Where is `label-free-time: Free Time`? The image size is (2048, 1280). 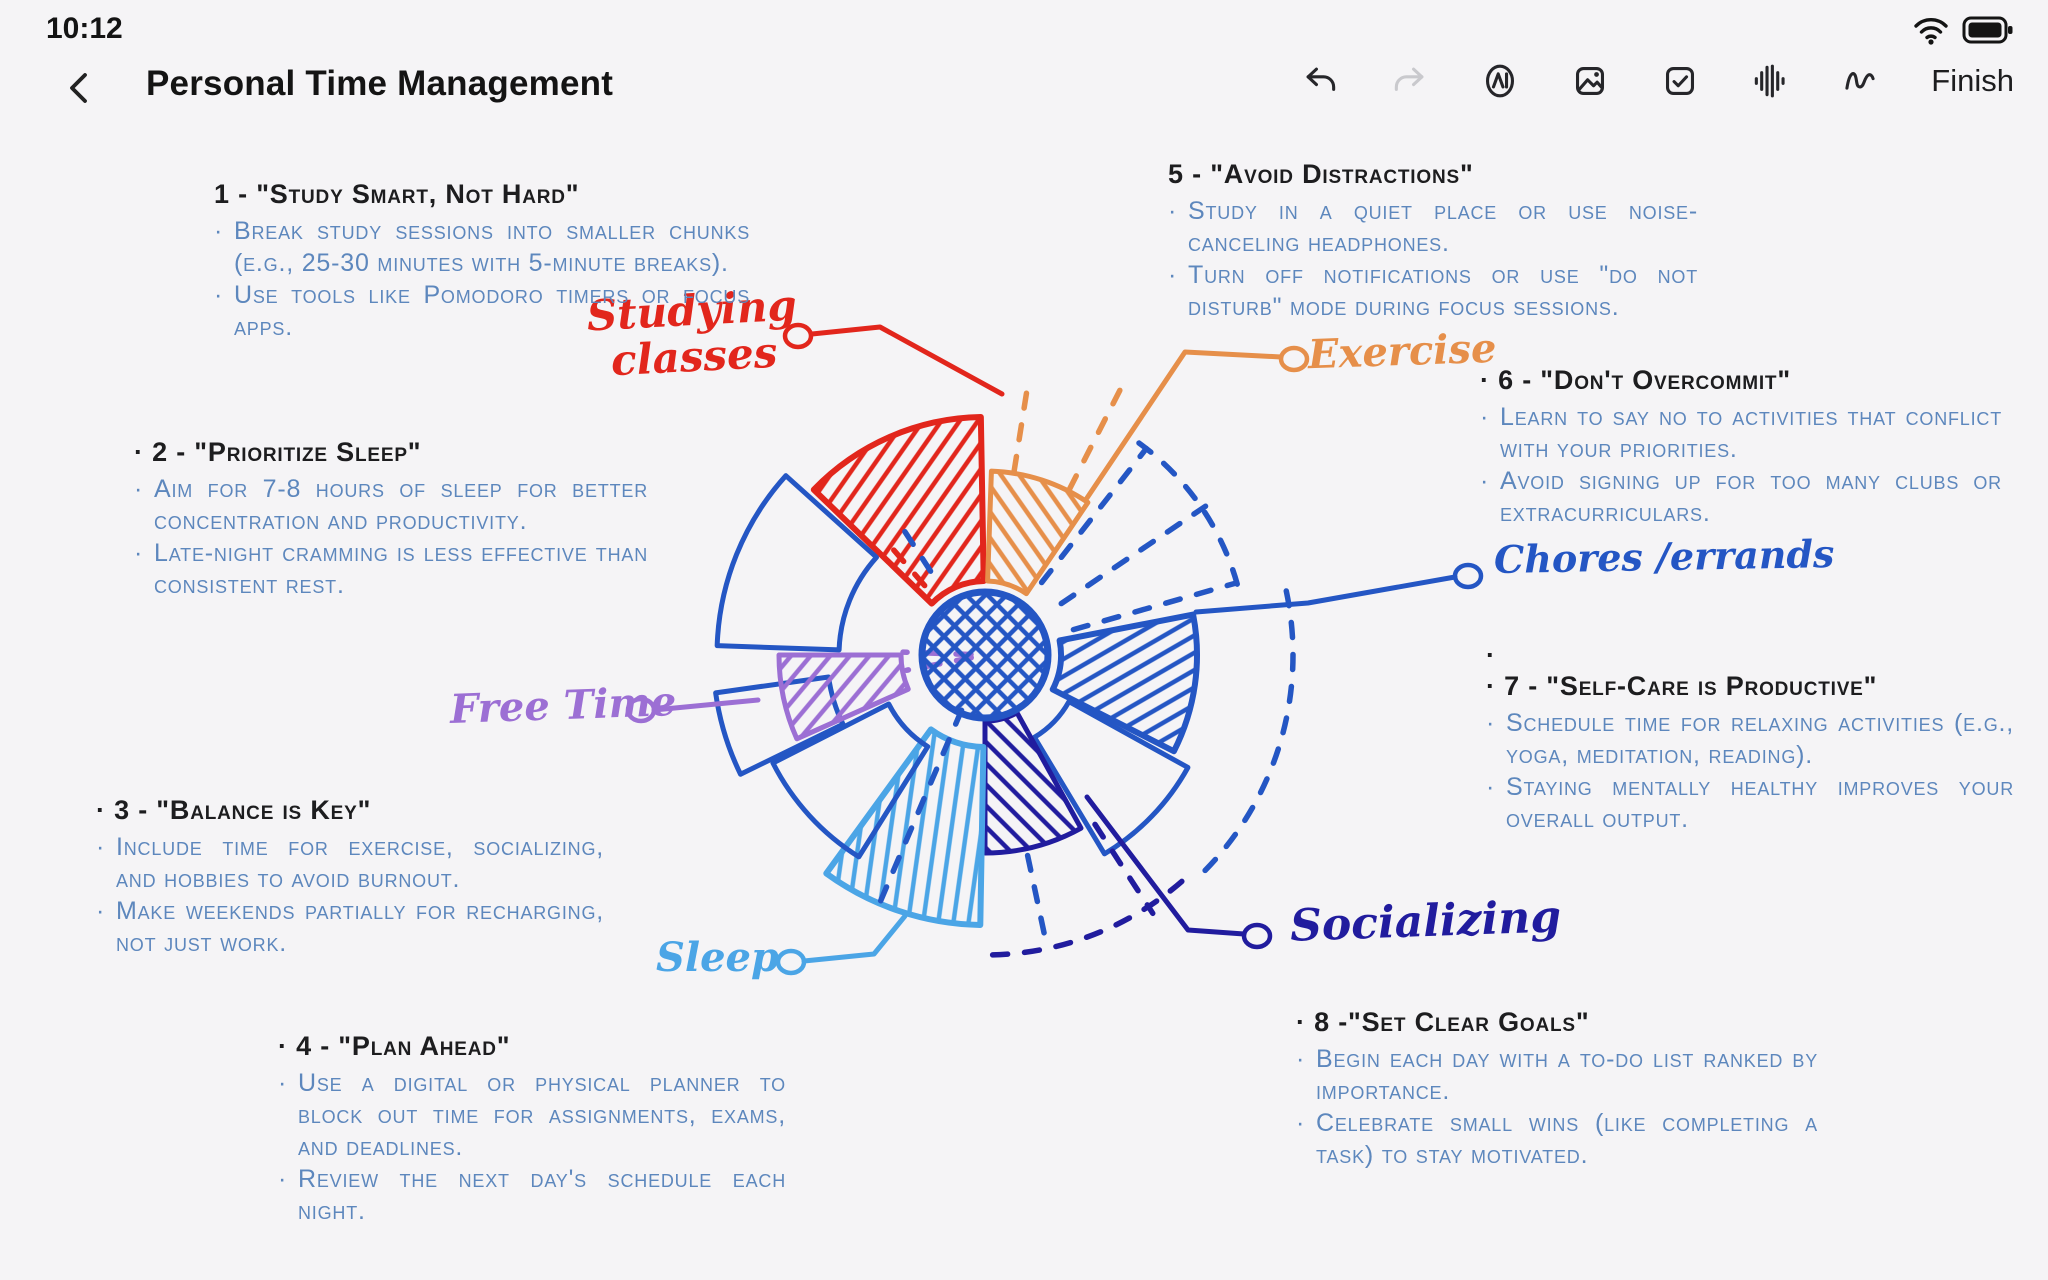 label-free-time: Free Time is located at coordinates (563, 705).